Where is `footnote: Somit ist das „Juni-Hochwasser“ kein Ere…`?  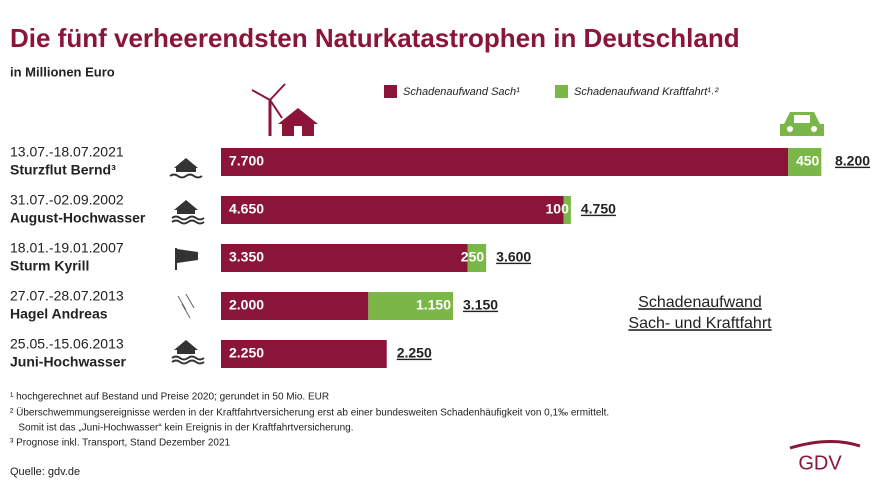 footnote: Somit ist das „Juni-Hochwasser“ kein Ere… is located at coordinates (181, 428).